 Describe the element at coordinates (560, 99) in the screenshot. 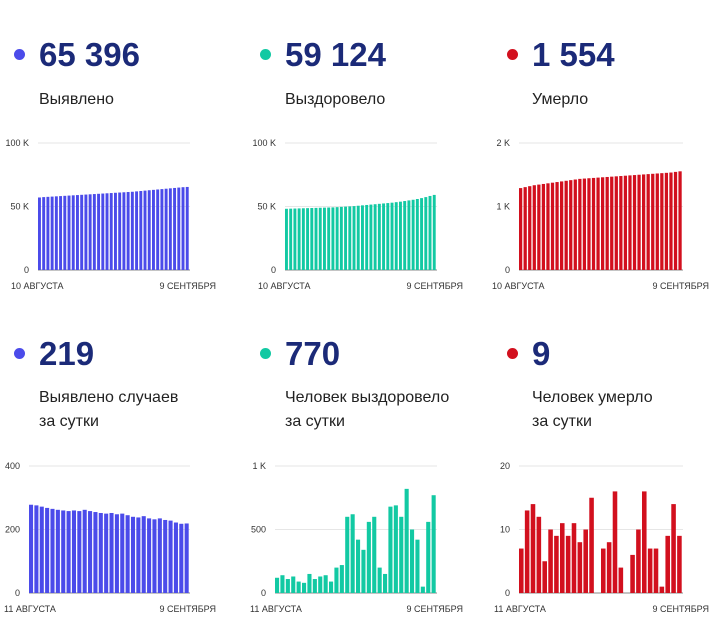

I see `panel-label-line-1: Умерло` at that location.